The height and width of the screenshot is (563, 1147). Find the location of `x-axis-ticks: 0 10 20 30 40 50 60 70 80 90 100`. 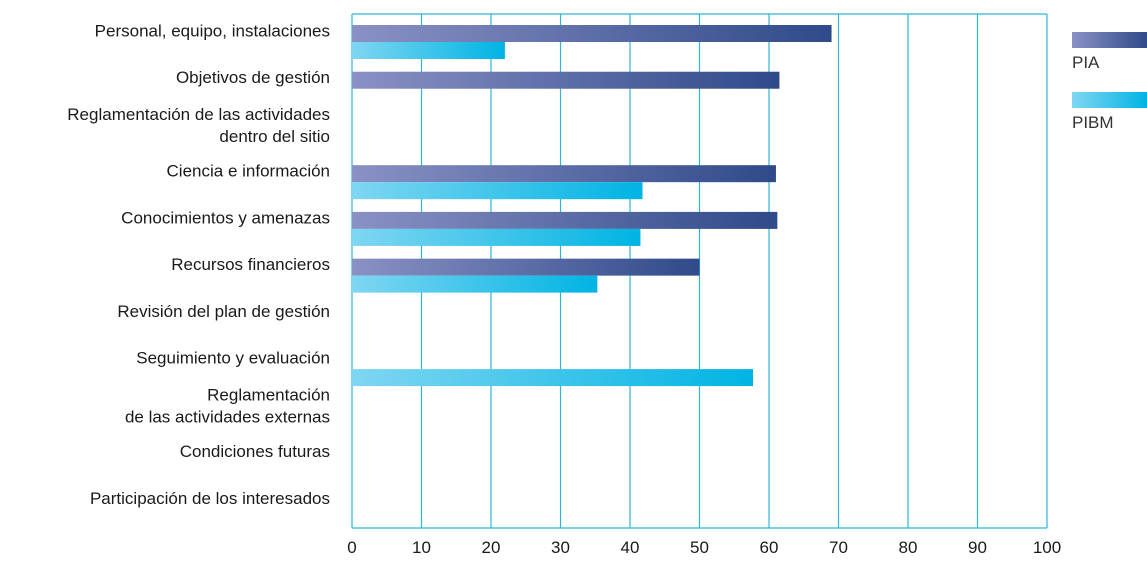

x-axis-ticks: 0 10 20 30 40 50 60 70 80 90 100 is located at coordinates (704, 547).